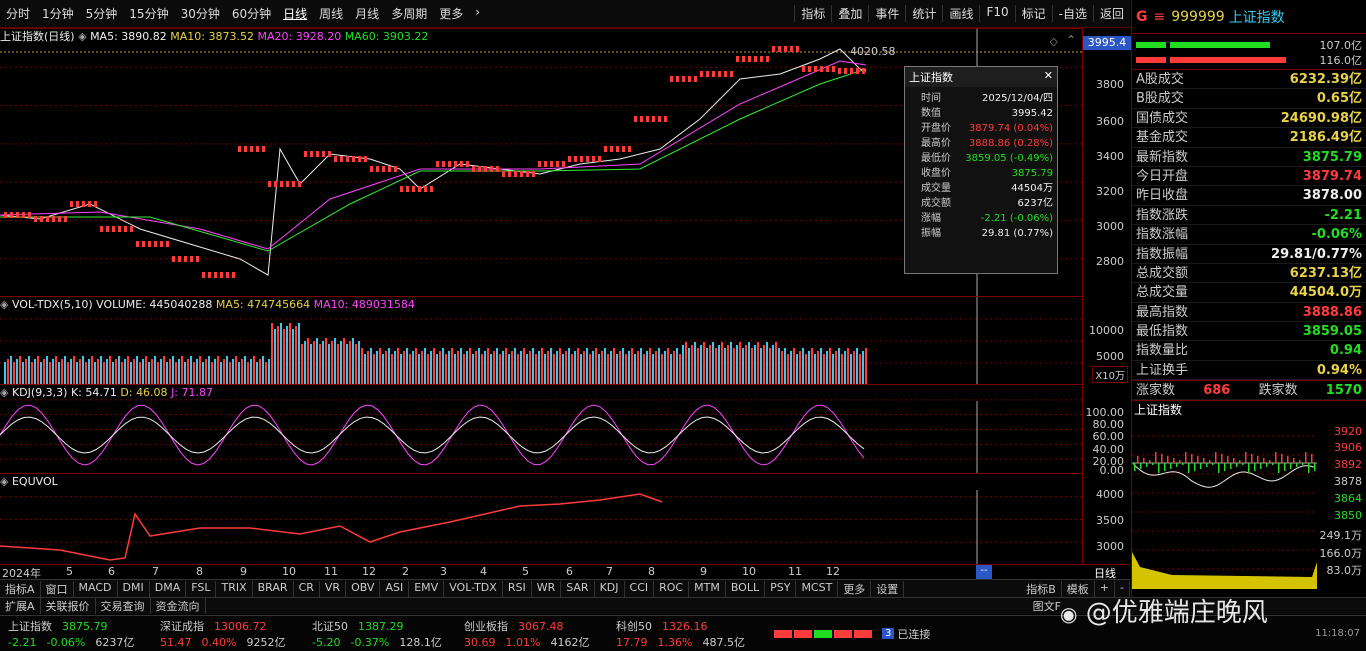 The height and width of the screenshot is (651, 1366). What do you see at coordinates (570, 642) in the screenshot?
I see `ticker-amount: 4162亿` at bounding box center [570, 642].